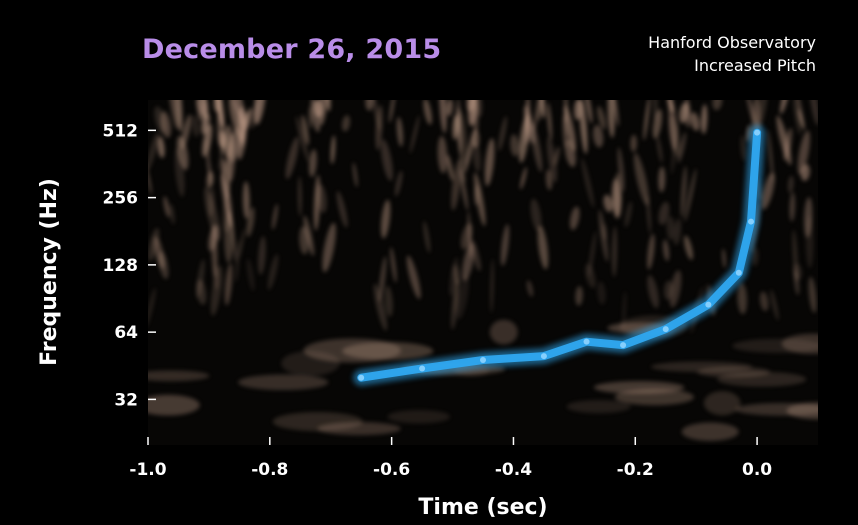 This screenshot has width=858, height=525. What do you see at coordinates (126, 400) in the screenshot?
I see `y-tick-label: 32` at bounding box center [126, 400].